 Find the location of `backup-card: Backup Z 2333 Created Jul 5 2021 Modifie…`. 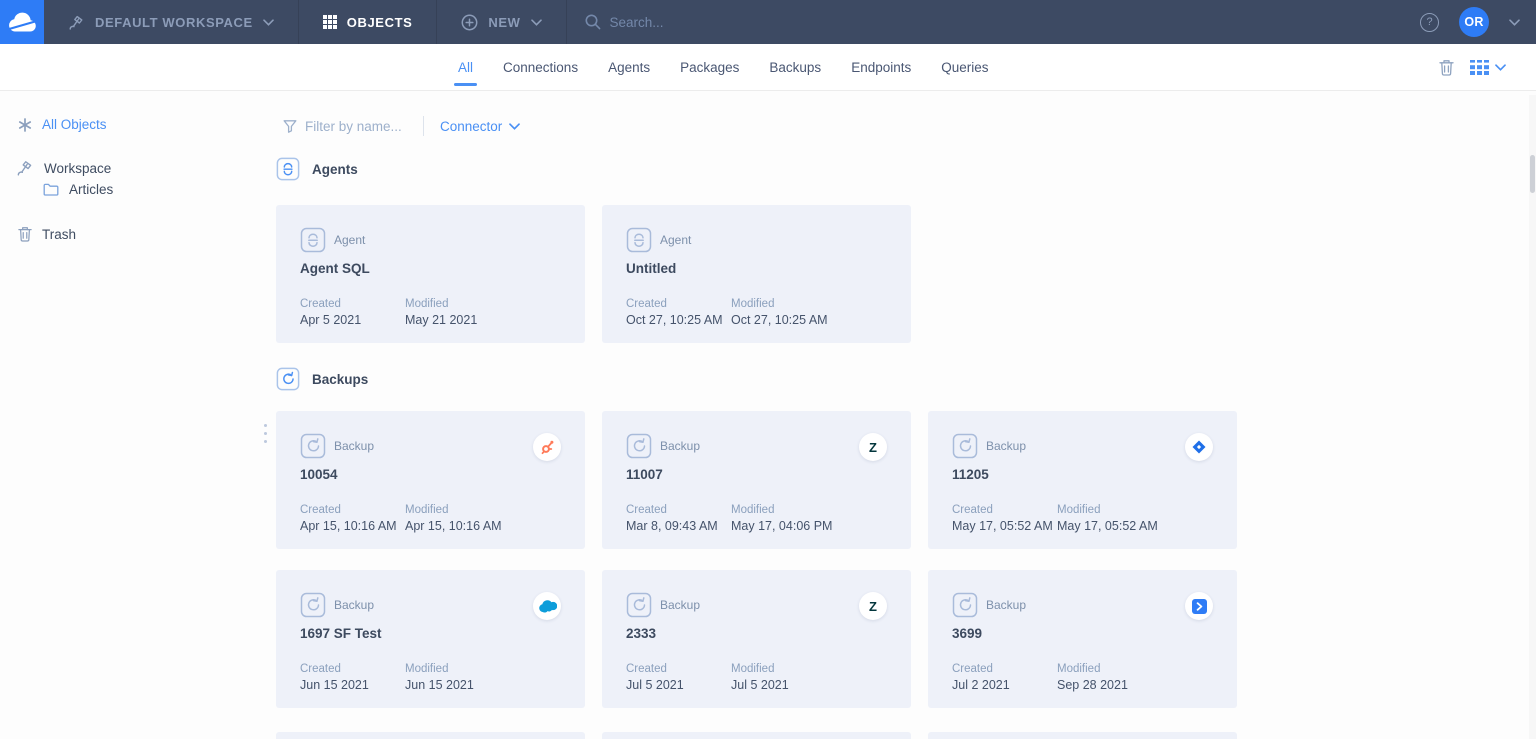

backup-card: Backup Z 2333 Created Jul 5 2021 Modifie… is located at coordinates (756, 639).